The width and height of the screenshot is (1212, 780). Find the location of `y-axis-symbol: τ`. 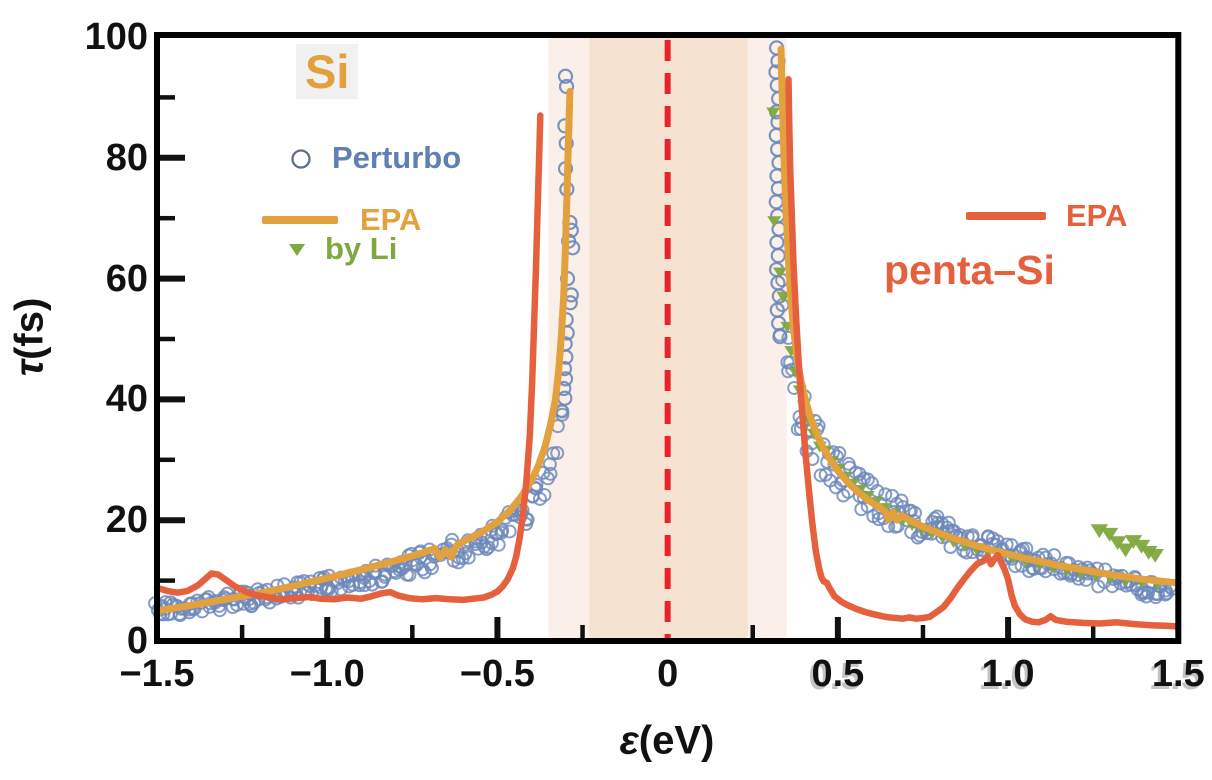

y-axis-symbol: τ is located at coordinates (29, 368).